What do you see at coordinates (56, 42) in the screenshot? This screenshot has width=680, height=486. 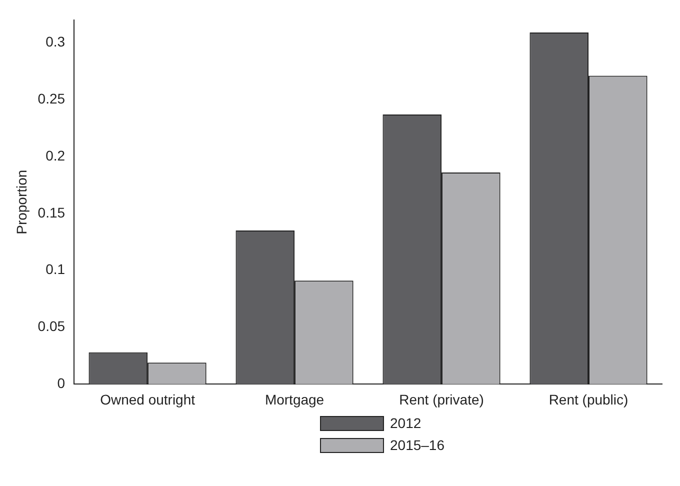 I see `y-tick-label: 0.3` at bounding box center [56, 42].